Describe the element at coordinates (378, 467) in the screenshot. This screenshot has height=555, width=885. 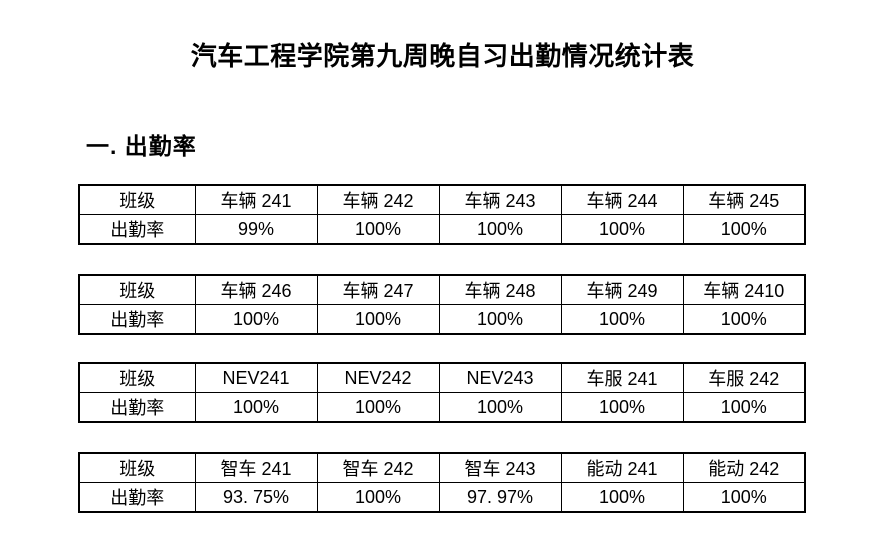
I see `class-name-cell: 智车 242` at that location.